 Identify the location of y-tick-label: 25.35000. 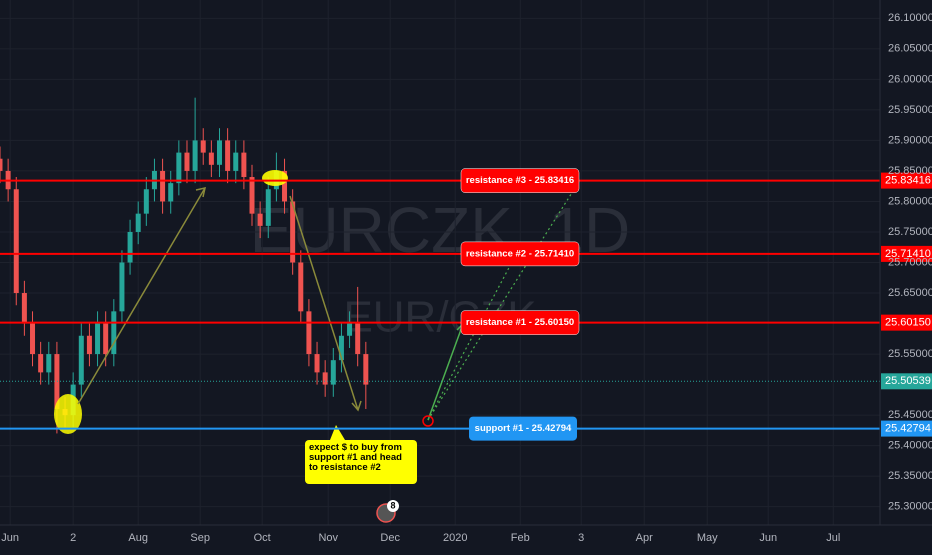
(910, 476).